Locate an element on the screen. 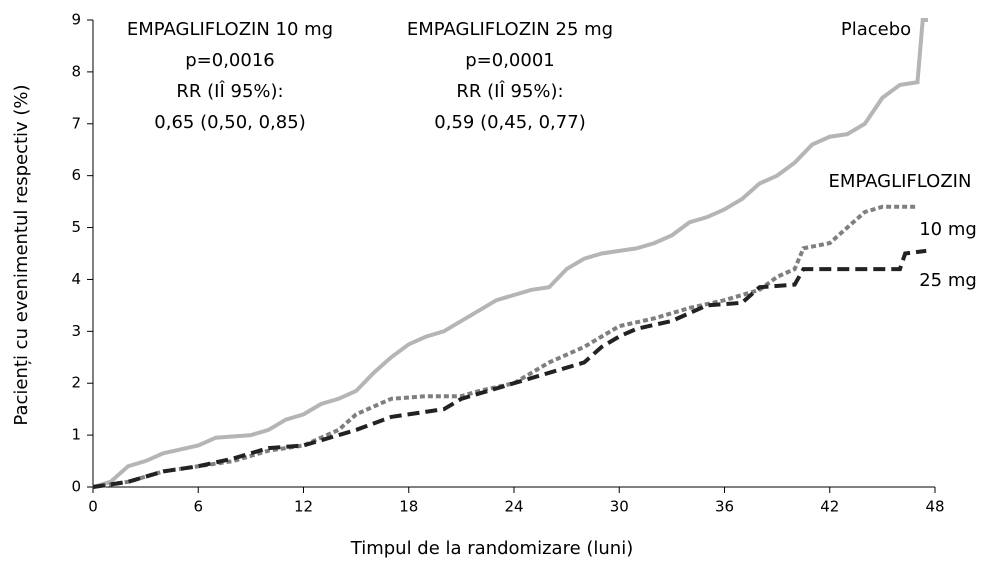 This screenshot has width=985, height=563. annotation: EMPAGLIFLOZIN 25 mg is located at coordinates (510, 29).